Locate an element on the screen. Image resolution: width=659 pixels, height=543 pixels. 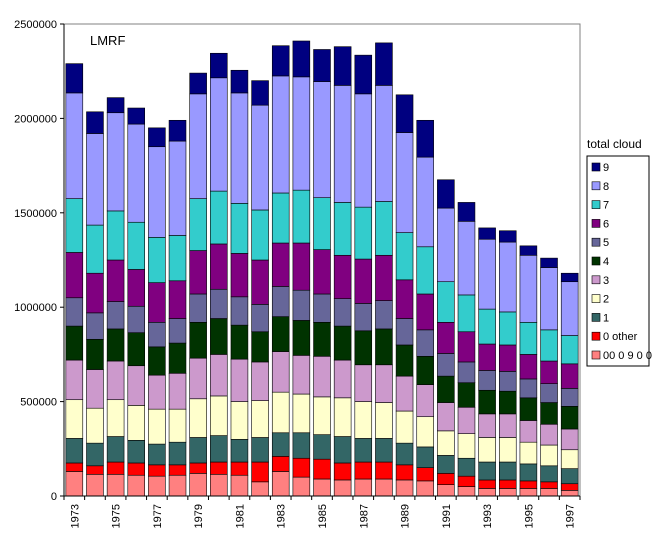
legend-label: 2 is located at coordinates (606, 300).